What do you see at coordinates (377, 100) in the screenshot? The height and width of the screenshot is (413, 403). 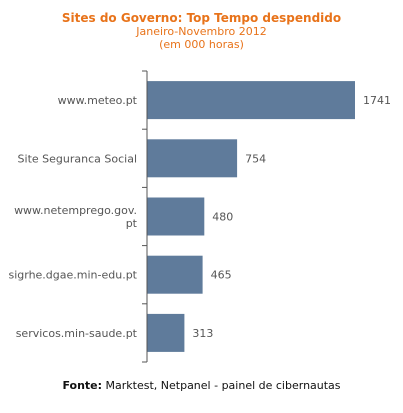 I see `data-label-1: 1741` at bounding box center [377, 100].